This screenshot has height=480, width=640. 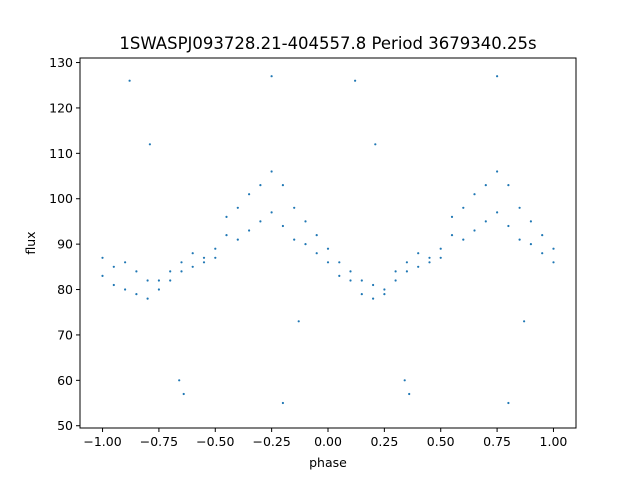 What do you see at coordinates (441, 441) in the screenshot?
I see `x-tick-label: 0.50` at bounding box center [441, 441].